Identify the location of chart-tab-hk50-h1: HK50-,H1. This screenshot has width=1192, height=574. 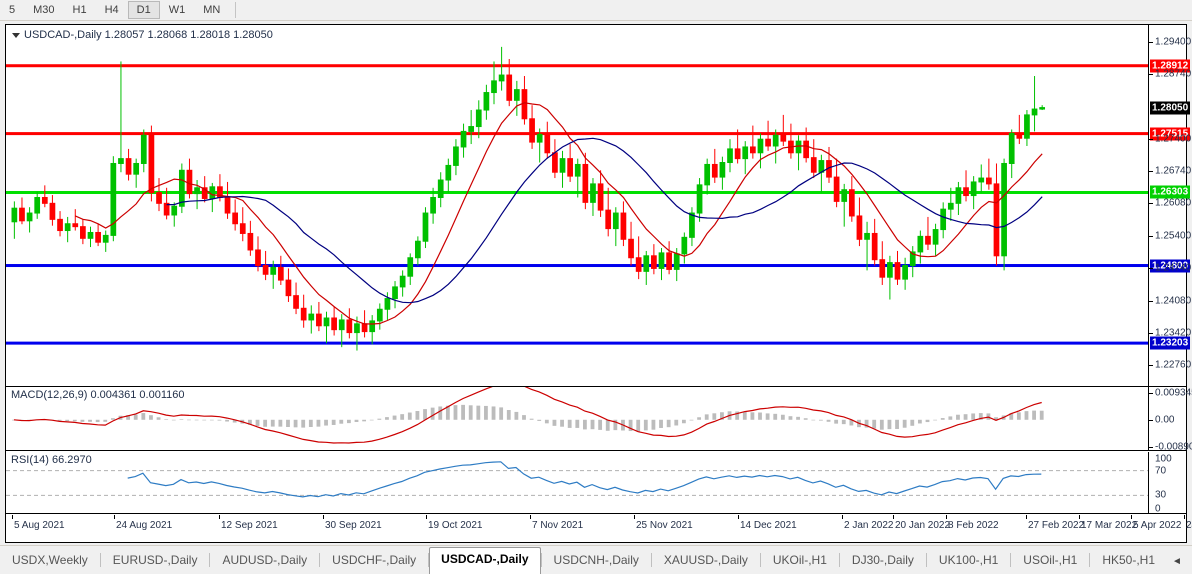
(1128, 560).